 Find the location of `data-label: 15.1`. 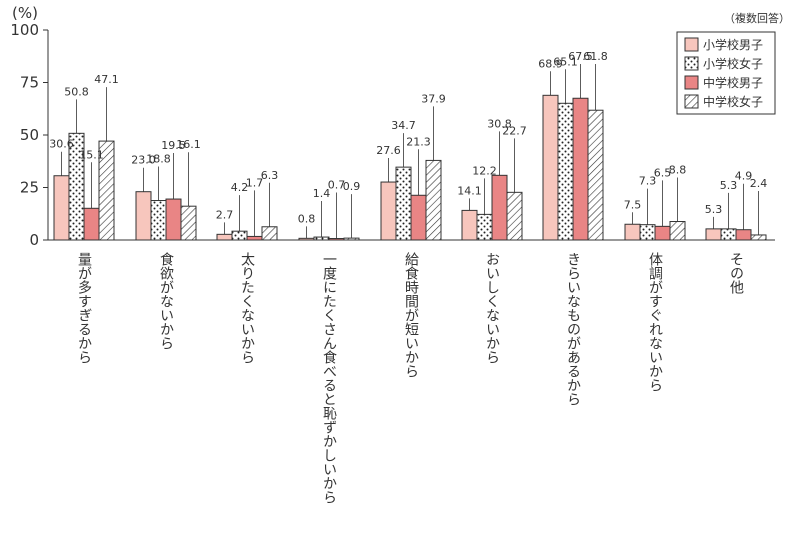

data-label: 15.1 is located at coordinates (91, 154).